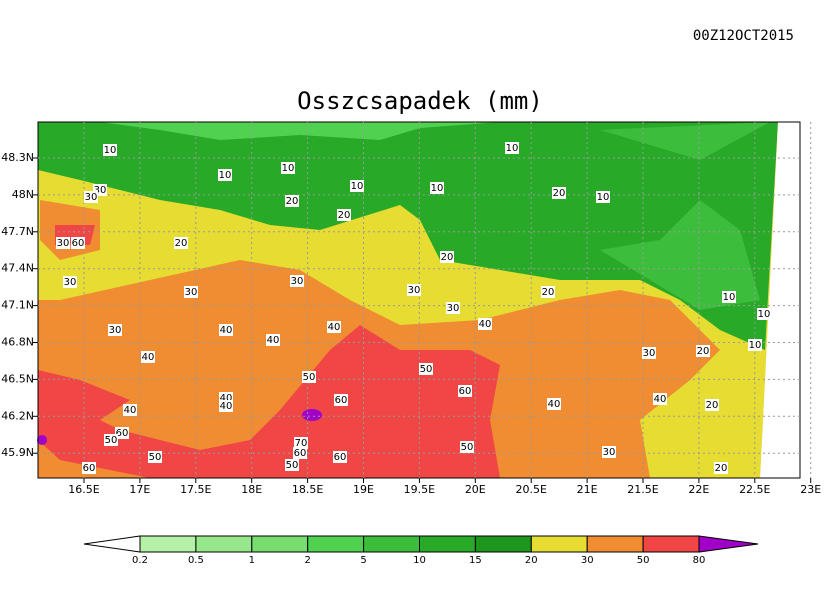 The image size is (840, 604). Describe the element at coordinates (196, 560) in the screenshot. I see `colorbar-label: 0.5` at that location.